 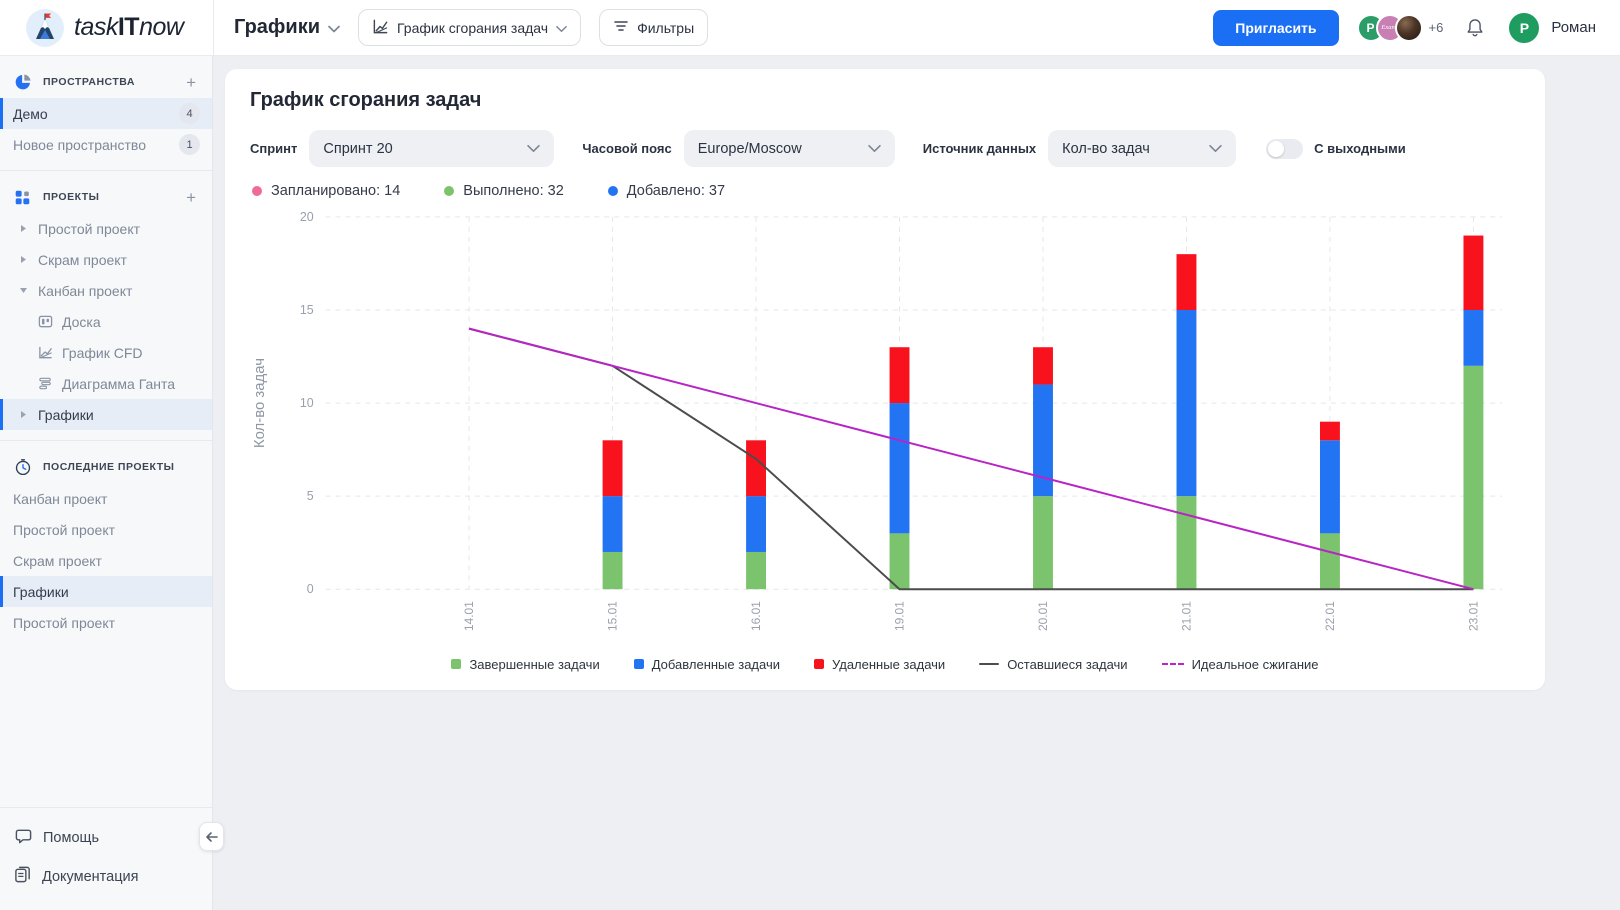 What do you see at coordinates (106, 560) in the screenshot?
I see `sidebar-item-recent-scrum: Скрам проект` at bounding box center [106, 560].